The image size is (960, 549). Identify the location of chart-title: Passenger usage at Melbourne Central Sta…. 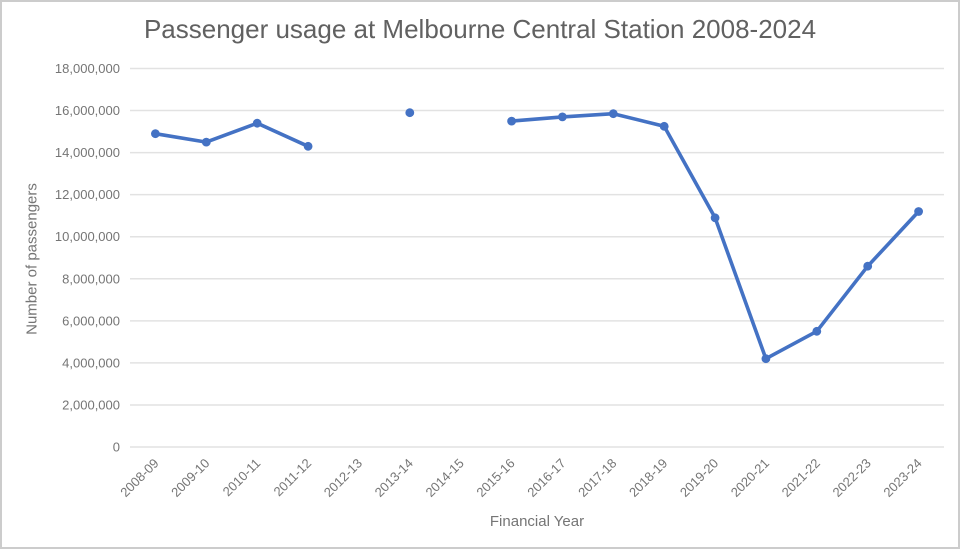
(480, 29).